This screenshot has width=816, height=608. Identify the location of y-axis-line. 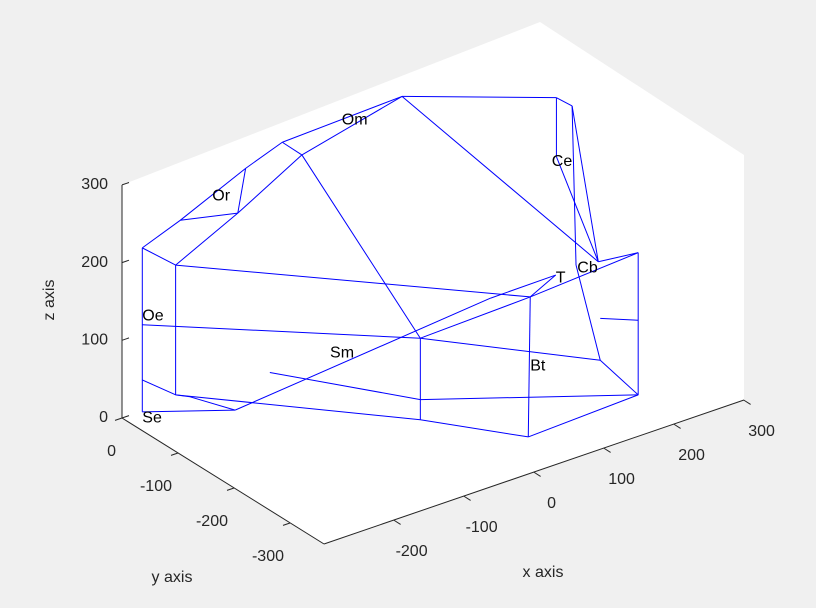
(223, 481).